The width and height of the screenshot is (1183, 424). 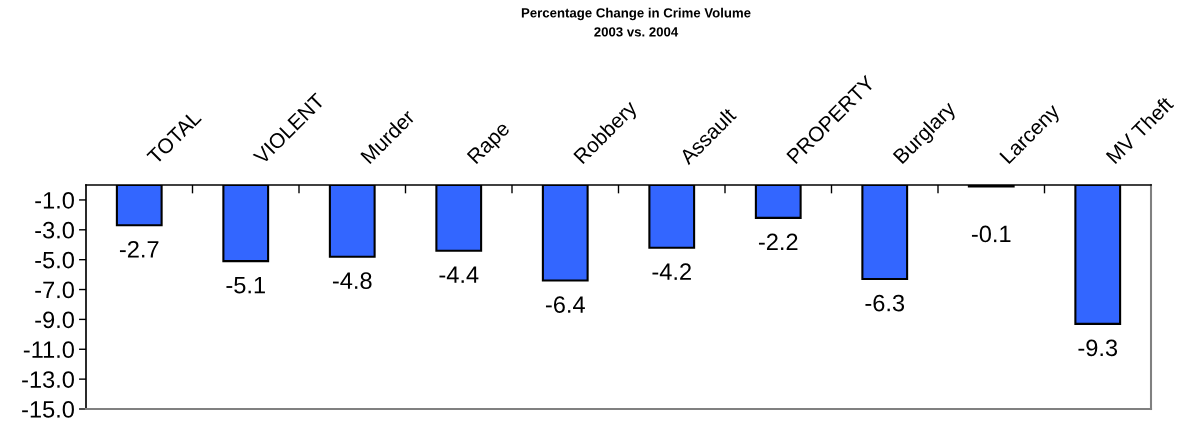 What do you see at coordinates (48, 350) in the screenshot?
I see `y-tick-label: -11.0` at bounding box center [48, 350].